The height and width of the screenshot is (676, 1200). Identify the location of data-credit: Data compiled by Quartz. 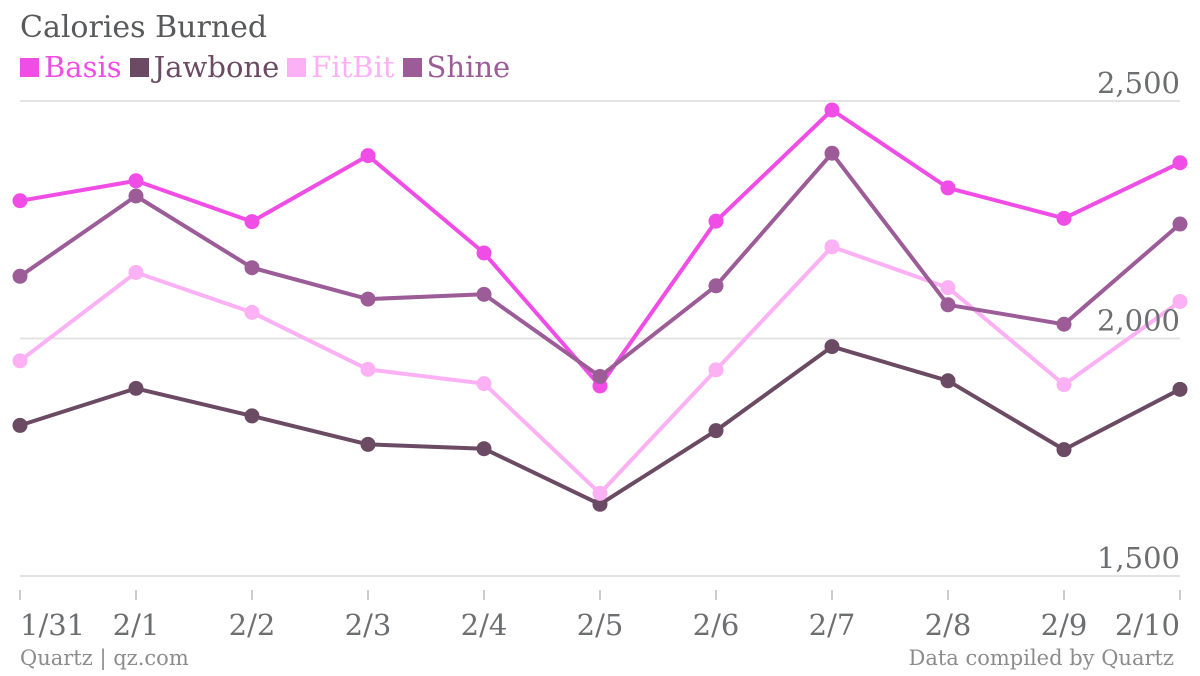
(1041, 658).